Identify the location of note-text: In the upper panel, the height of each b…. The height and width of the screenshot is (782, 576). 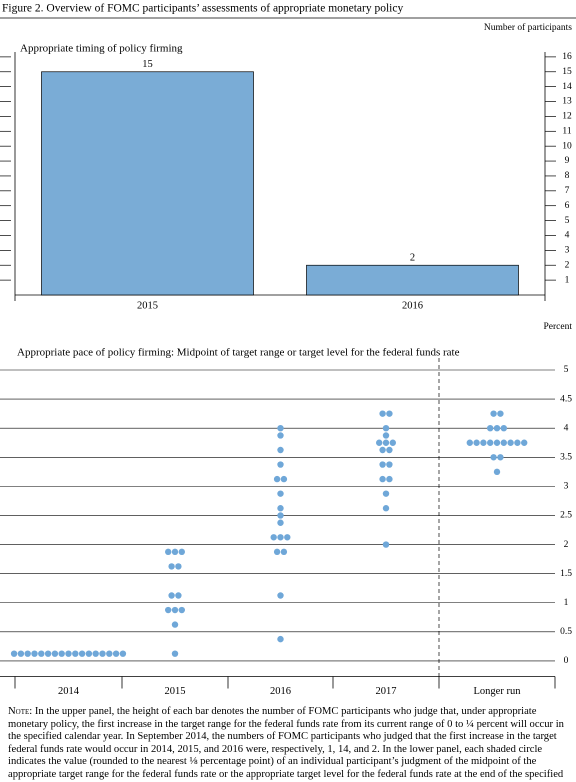
(286, 744).